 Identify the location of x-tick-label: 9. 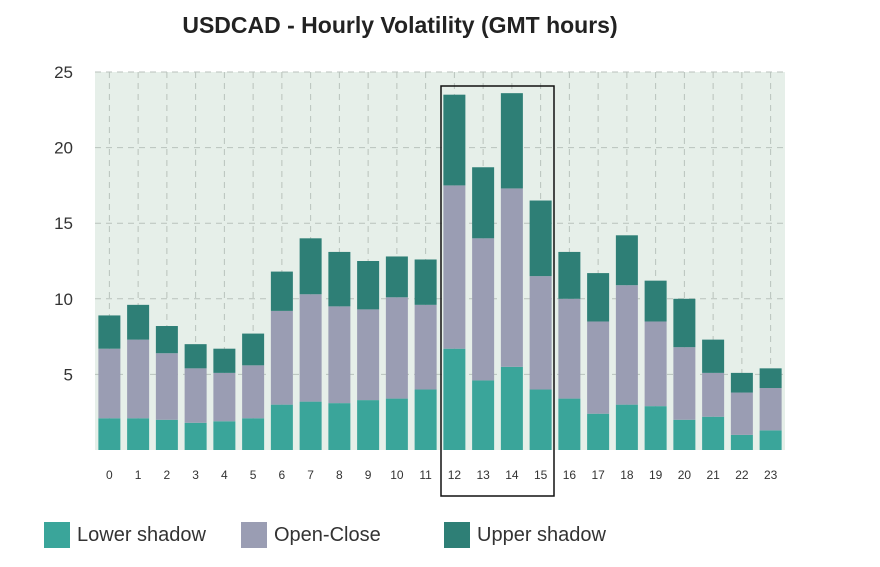
(368, 475).